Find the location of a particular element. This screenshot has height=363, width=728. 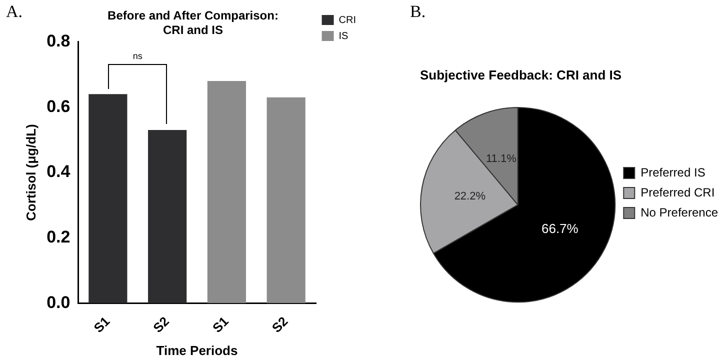

legend-label: CRI is located at coordinates (347, 20).